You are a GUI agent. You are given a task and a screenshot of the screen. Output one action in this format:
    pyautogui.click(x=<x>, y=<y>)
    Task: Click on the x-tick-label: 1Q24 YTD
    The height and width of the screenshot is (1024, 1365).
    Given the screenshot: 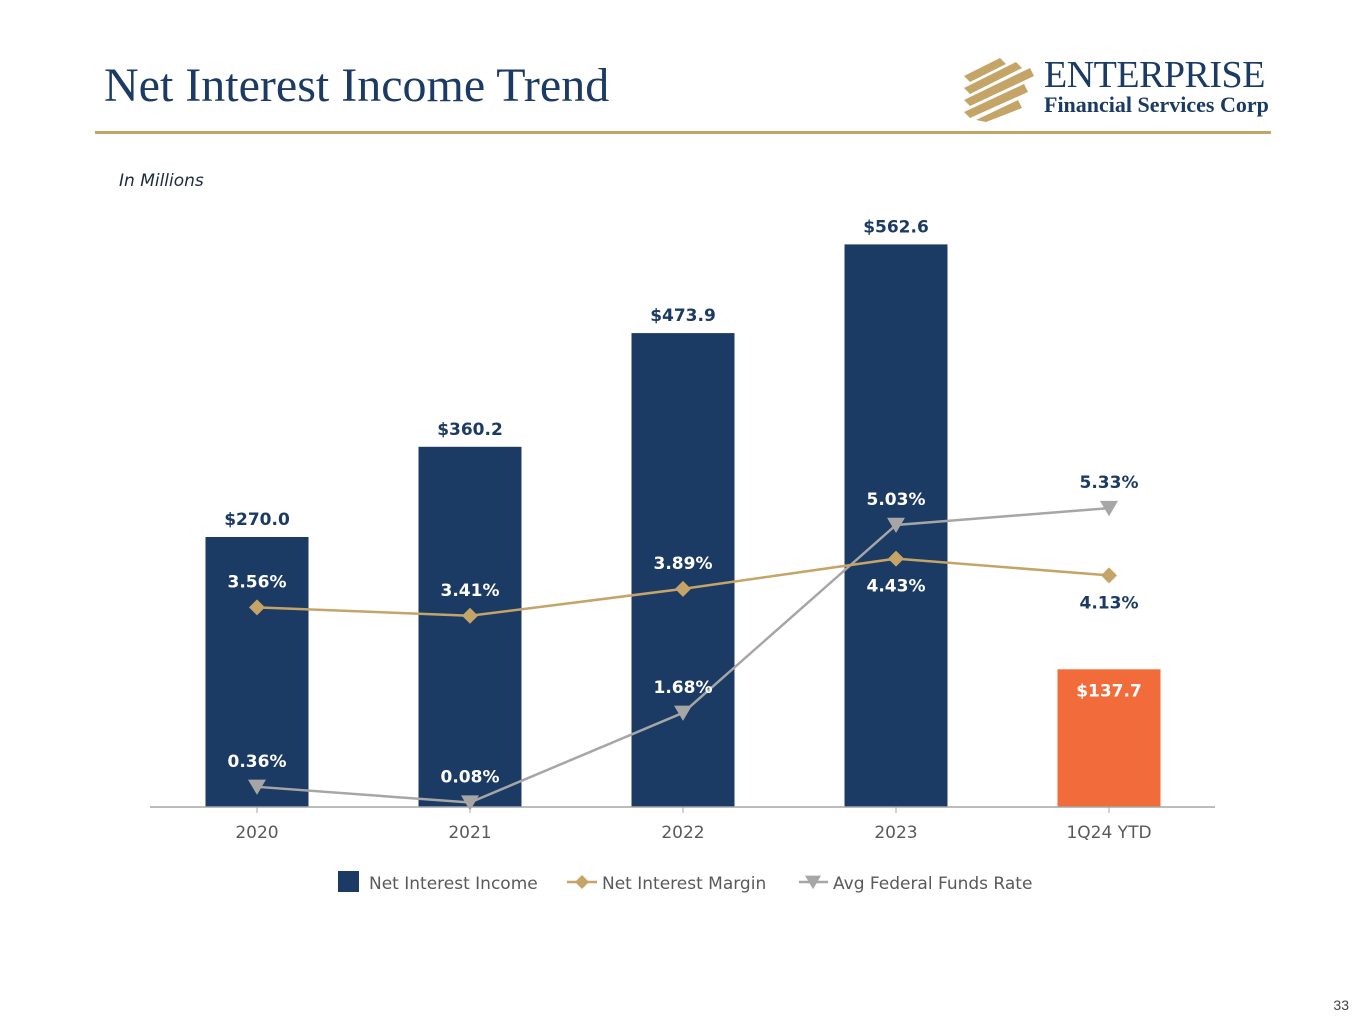 What is the action you would take?
    pyautogui.click(x=1108, y=833)
    